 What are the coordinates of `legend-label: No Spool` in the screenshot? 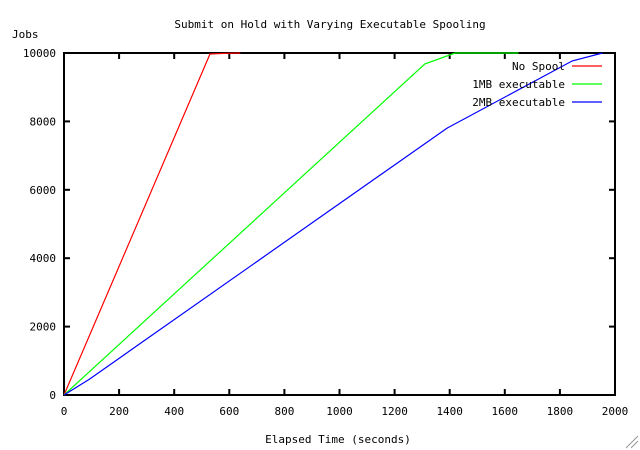 It's located at (538, 66).